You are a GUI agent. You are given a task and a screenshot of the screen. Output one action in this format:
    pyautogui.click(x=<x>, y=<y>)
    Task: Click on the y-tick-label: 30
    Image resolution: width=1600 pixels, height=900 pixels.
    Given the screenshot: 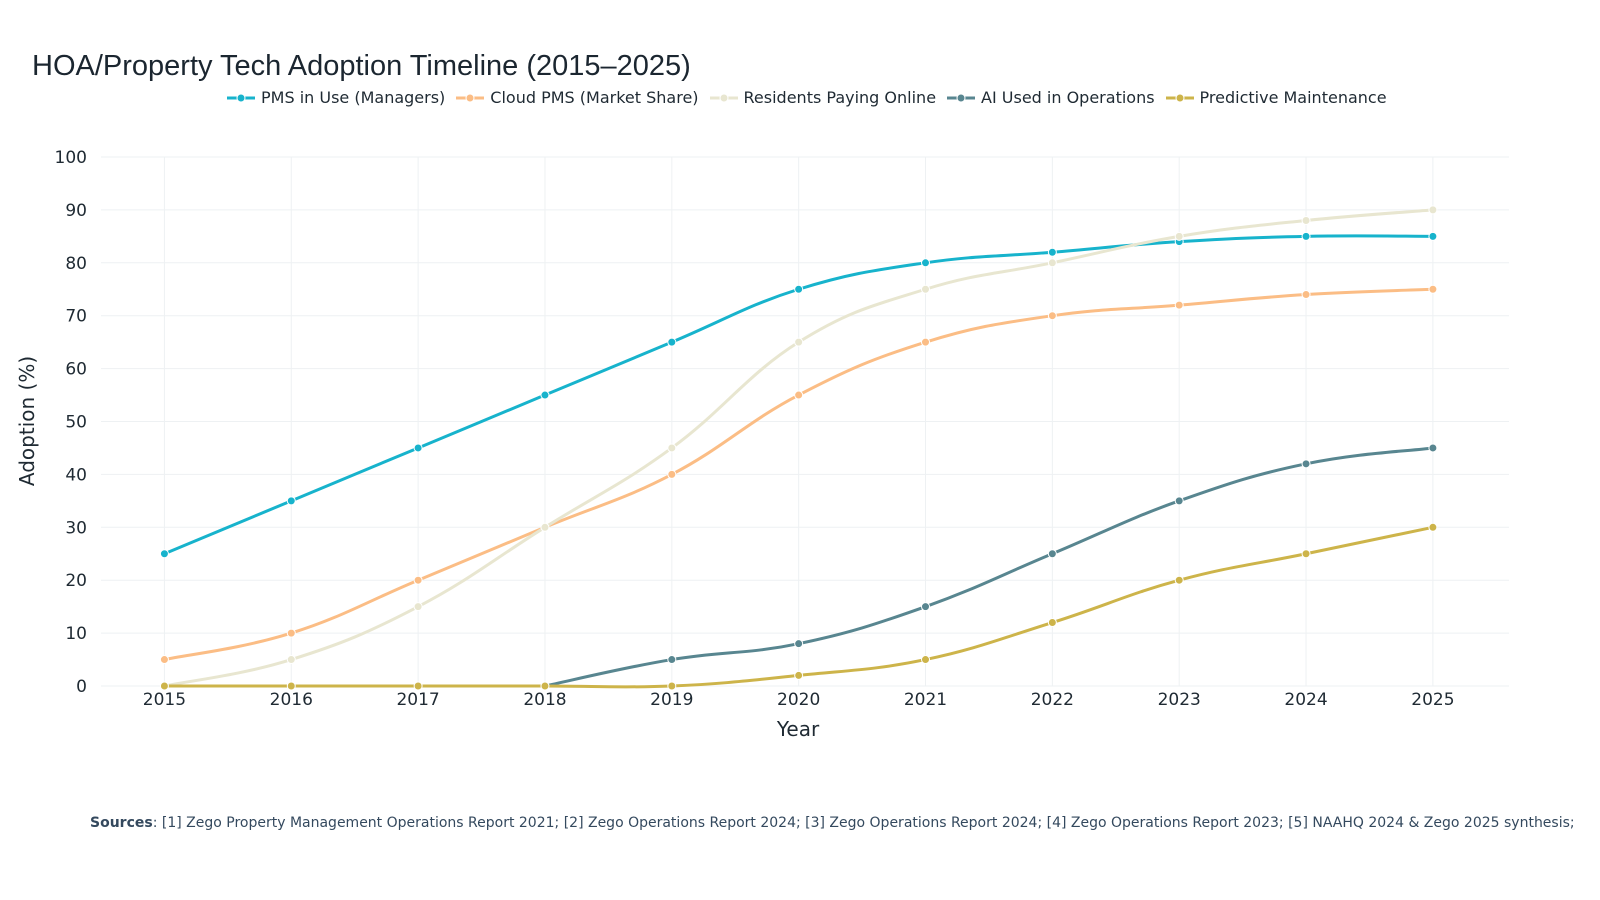 What is the action you would take?
    pyautogui.click(x=76, y=528)
    